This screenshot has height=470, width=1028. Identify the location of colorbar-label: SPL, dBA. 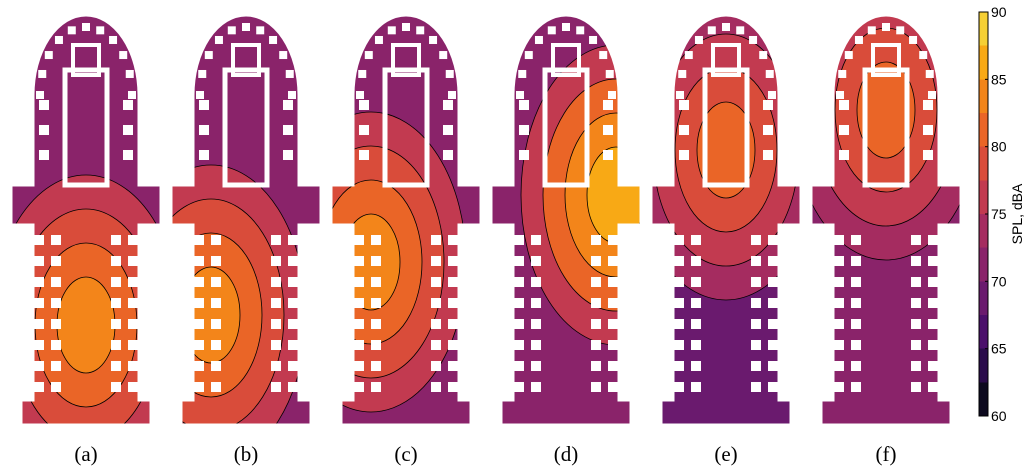
(1017, 213).